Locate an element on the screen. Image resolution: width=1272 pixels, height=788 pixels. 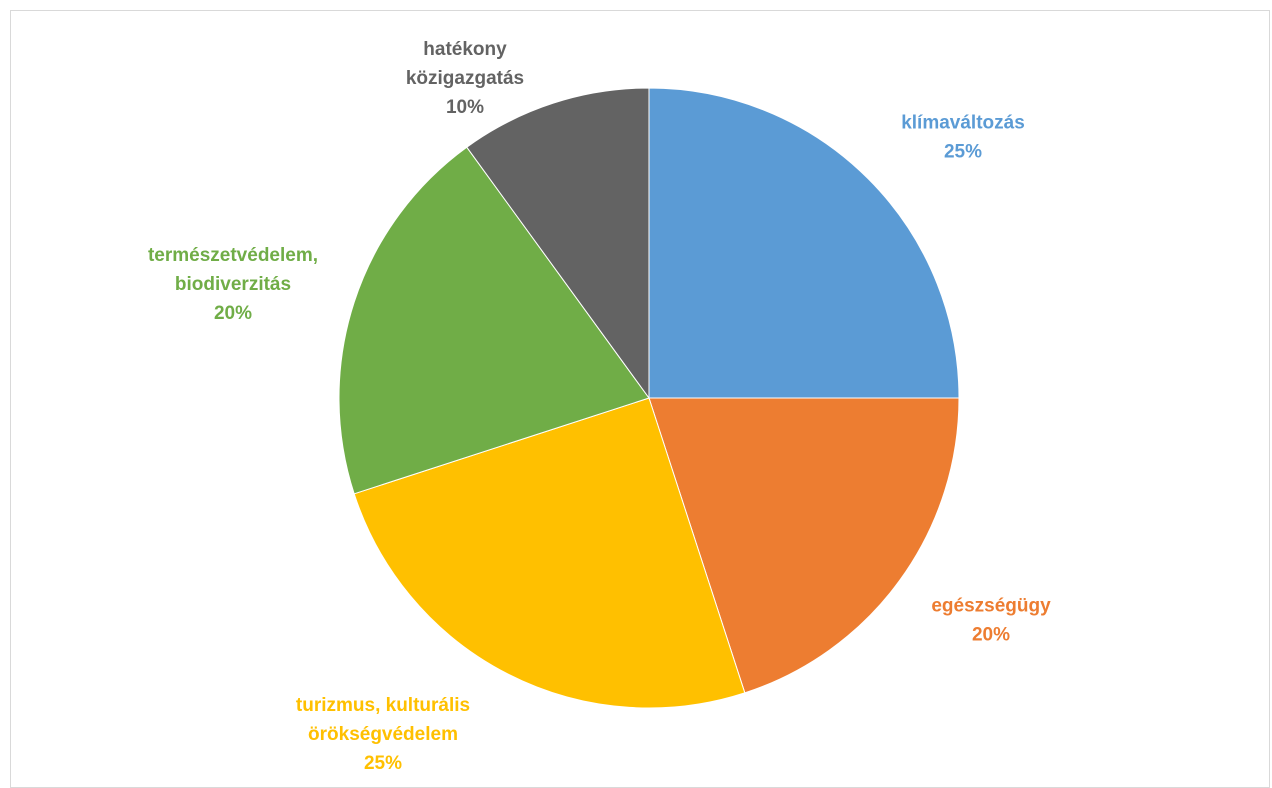
slice-label-2: turizmus, kulturális örökségvédelem 25% is located at coordinates (383, 734).